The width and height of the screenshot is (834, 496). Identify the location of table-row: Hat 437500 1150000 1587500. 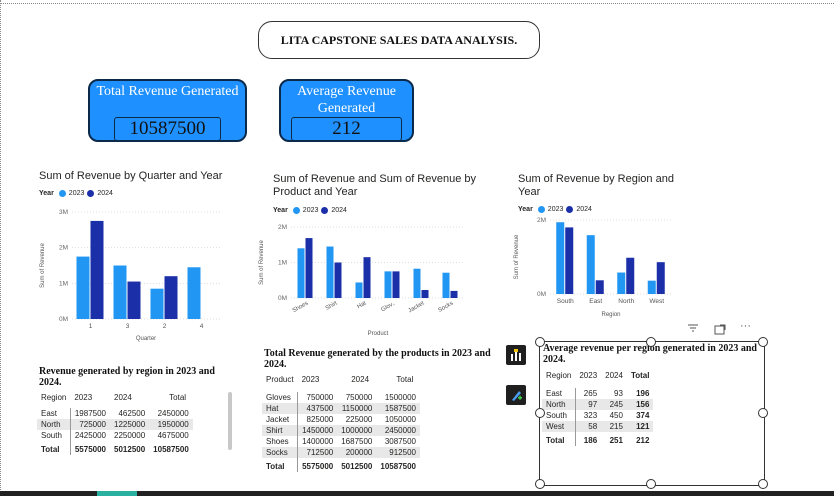
(341, 408).